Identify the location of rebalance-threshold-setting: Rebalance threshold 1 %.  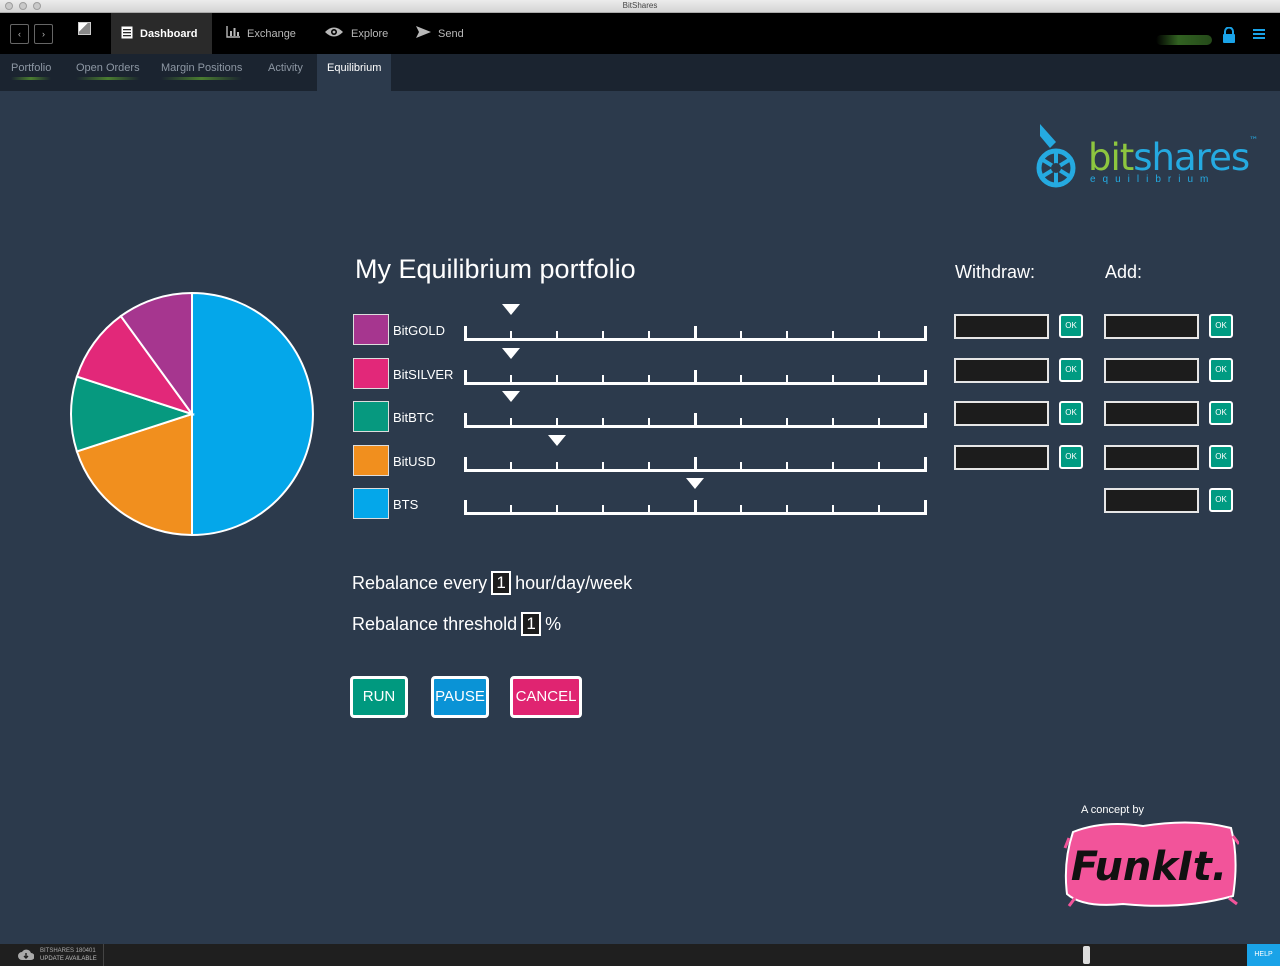
(456, 624).